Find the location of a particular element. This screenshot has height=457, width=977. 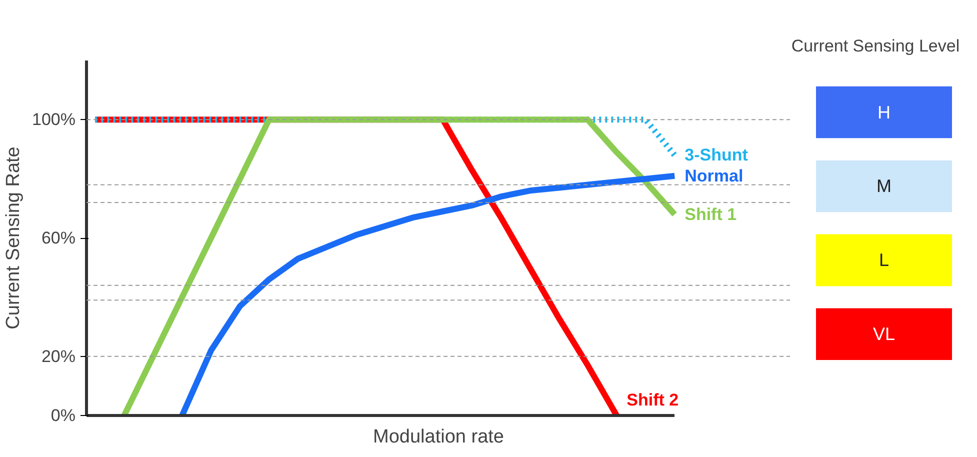

series-label: 3-Shunt is located at coordinates (716, 155).